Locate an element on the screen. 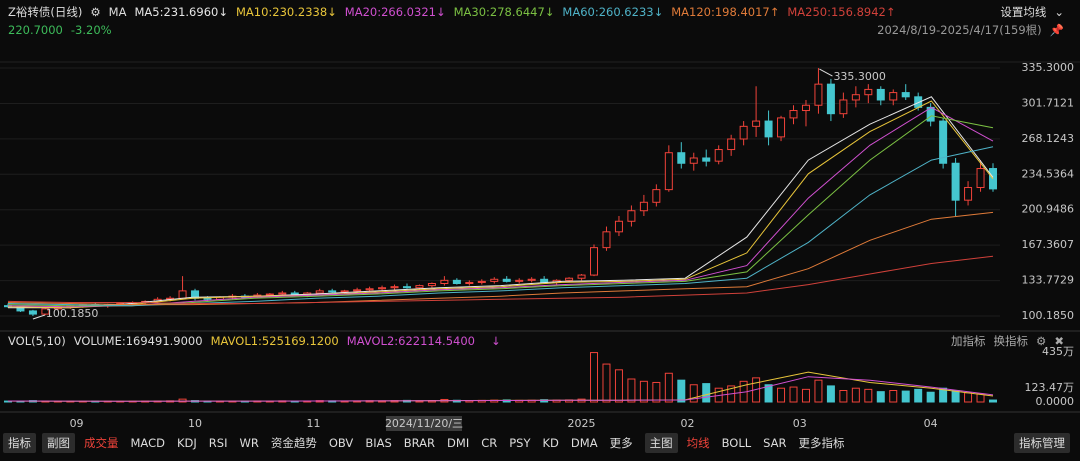 The width and height of the screenshot is (1080, 461). y-tick-label: 268.1243 is located at coordinates (1048, 138).